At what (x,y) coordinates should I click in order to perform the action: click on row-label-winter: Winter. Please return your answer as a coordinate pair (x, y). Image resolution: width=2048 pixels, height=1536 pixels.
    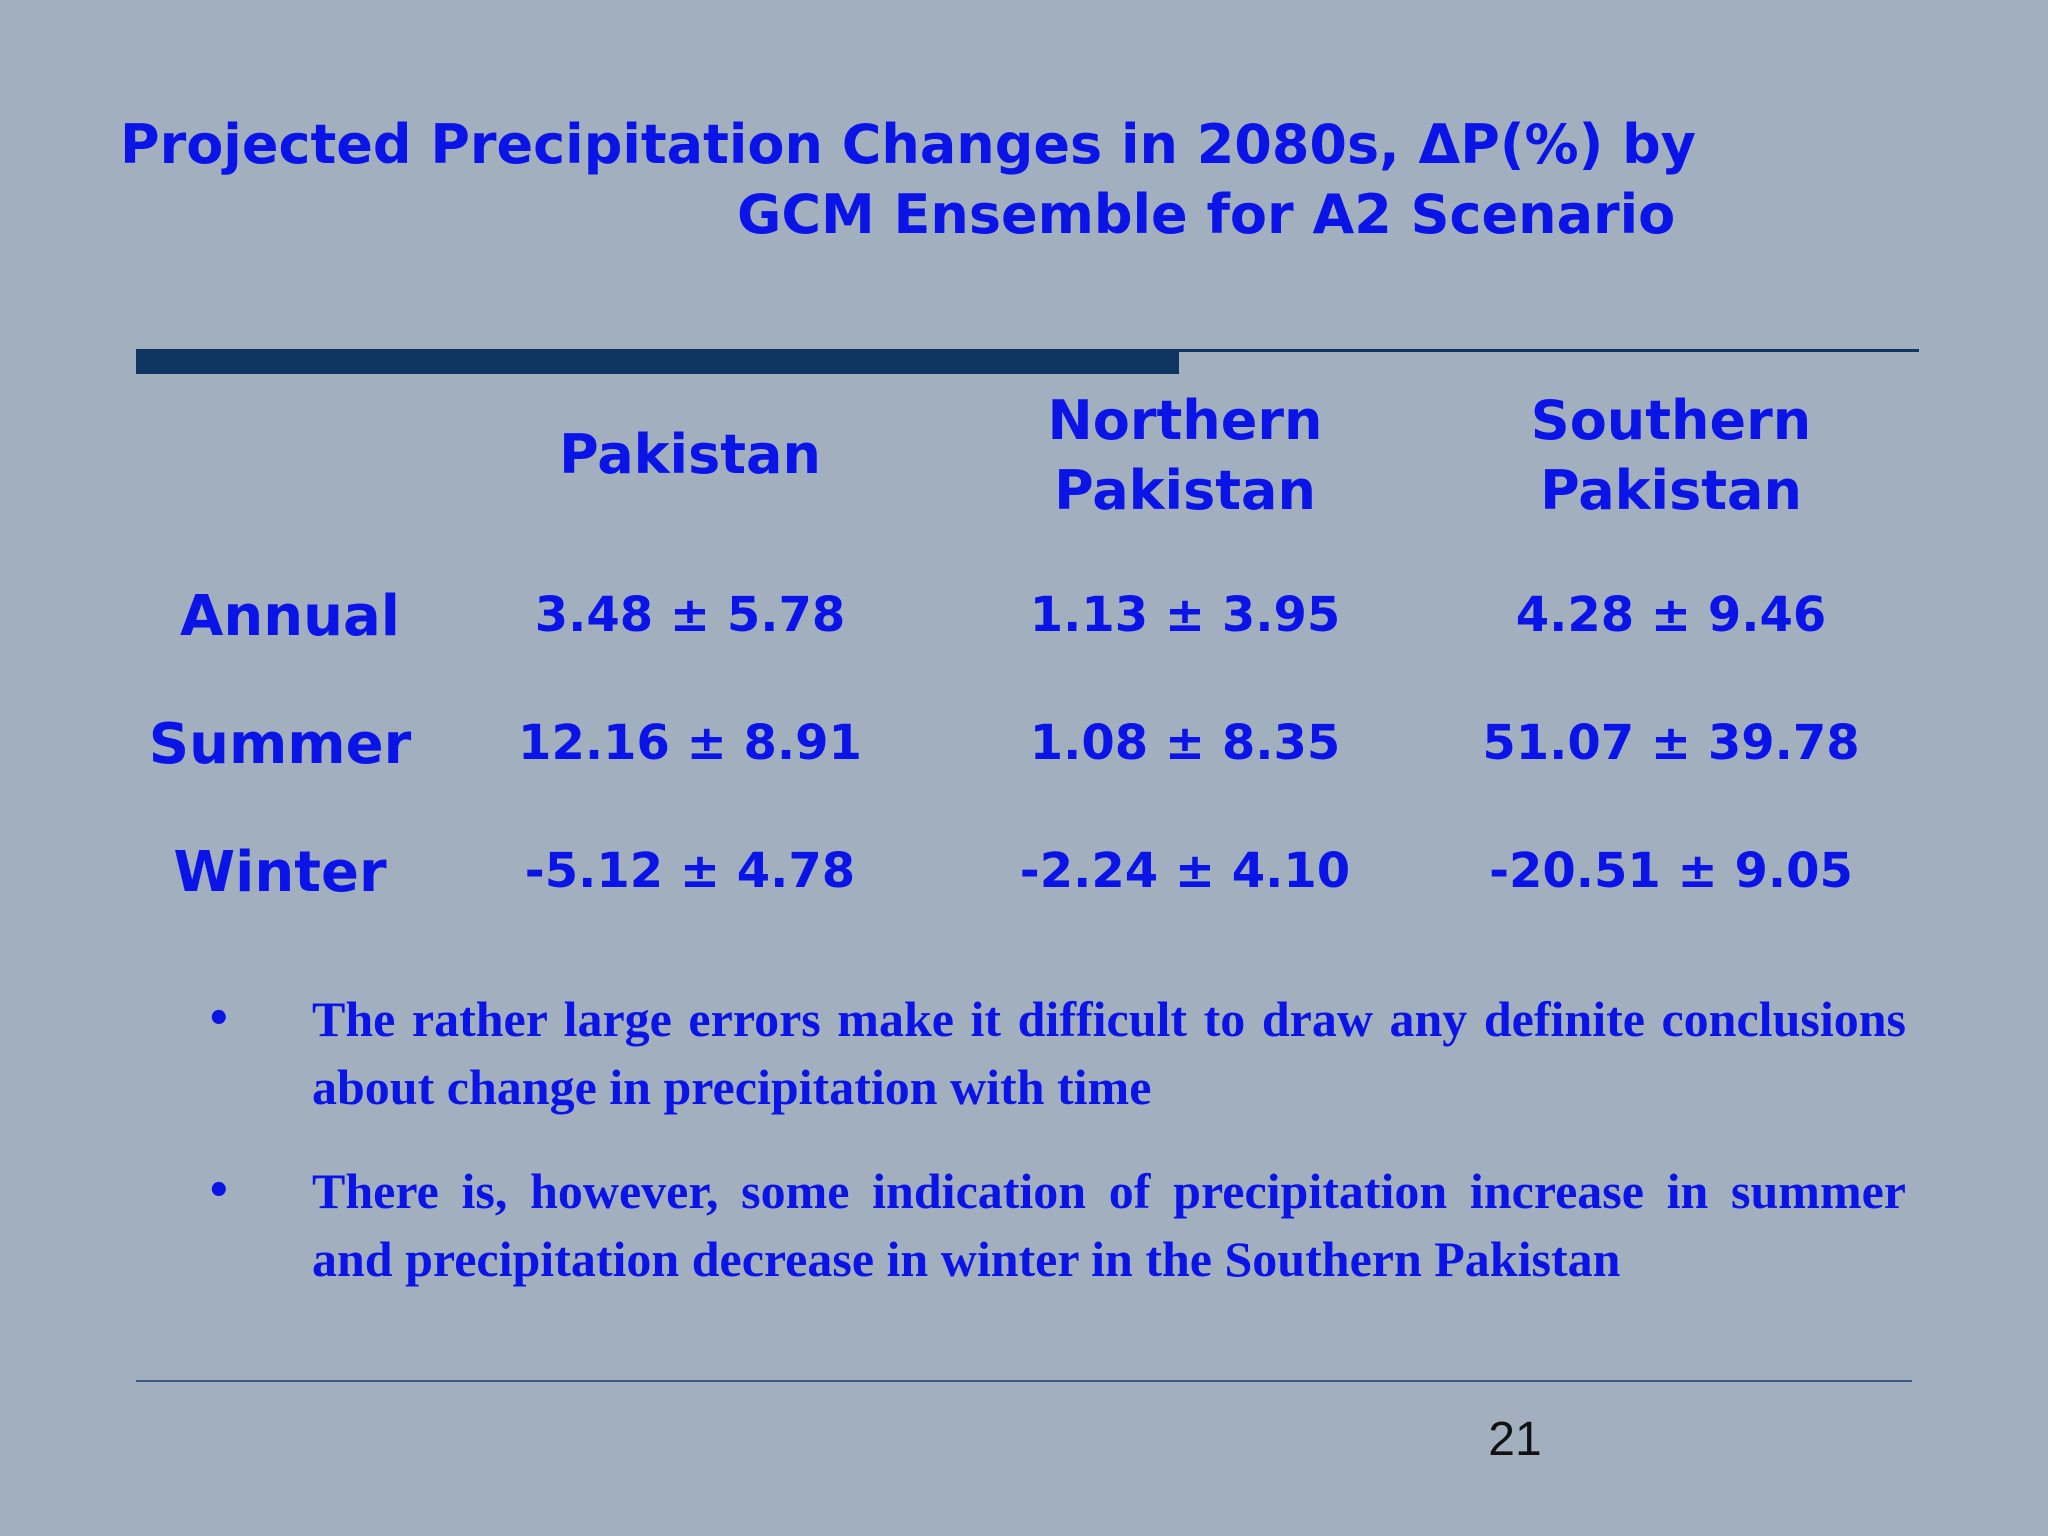
    Looking at the image, I should click on (280, 872).